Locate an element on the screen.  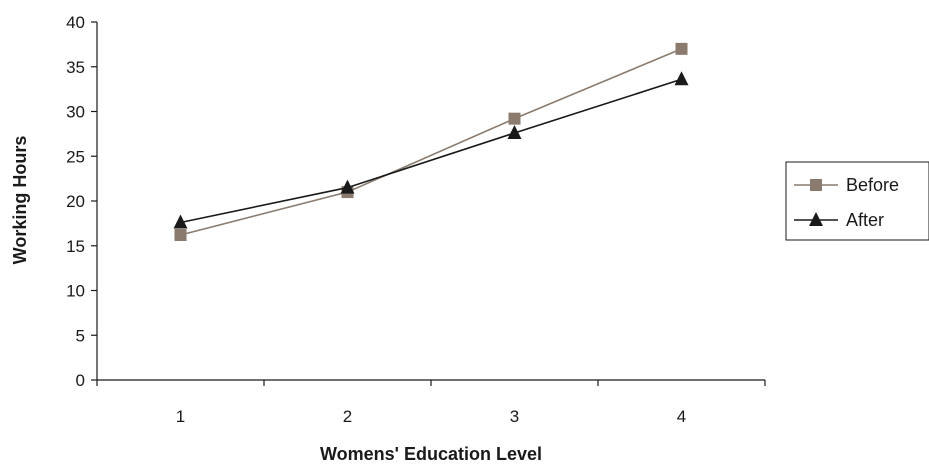
legend-label-after: After is located at coordinates (865, 220).